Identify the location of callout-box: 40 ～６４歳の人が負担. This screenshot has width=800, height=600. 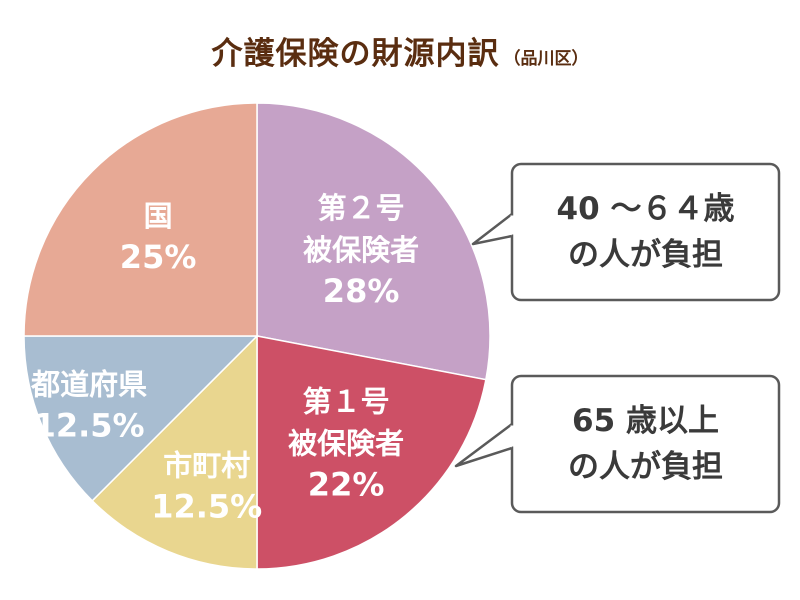
(626, 232).